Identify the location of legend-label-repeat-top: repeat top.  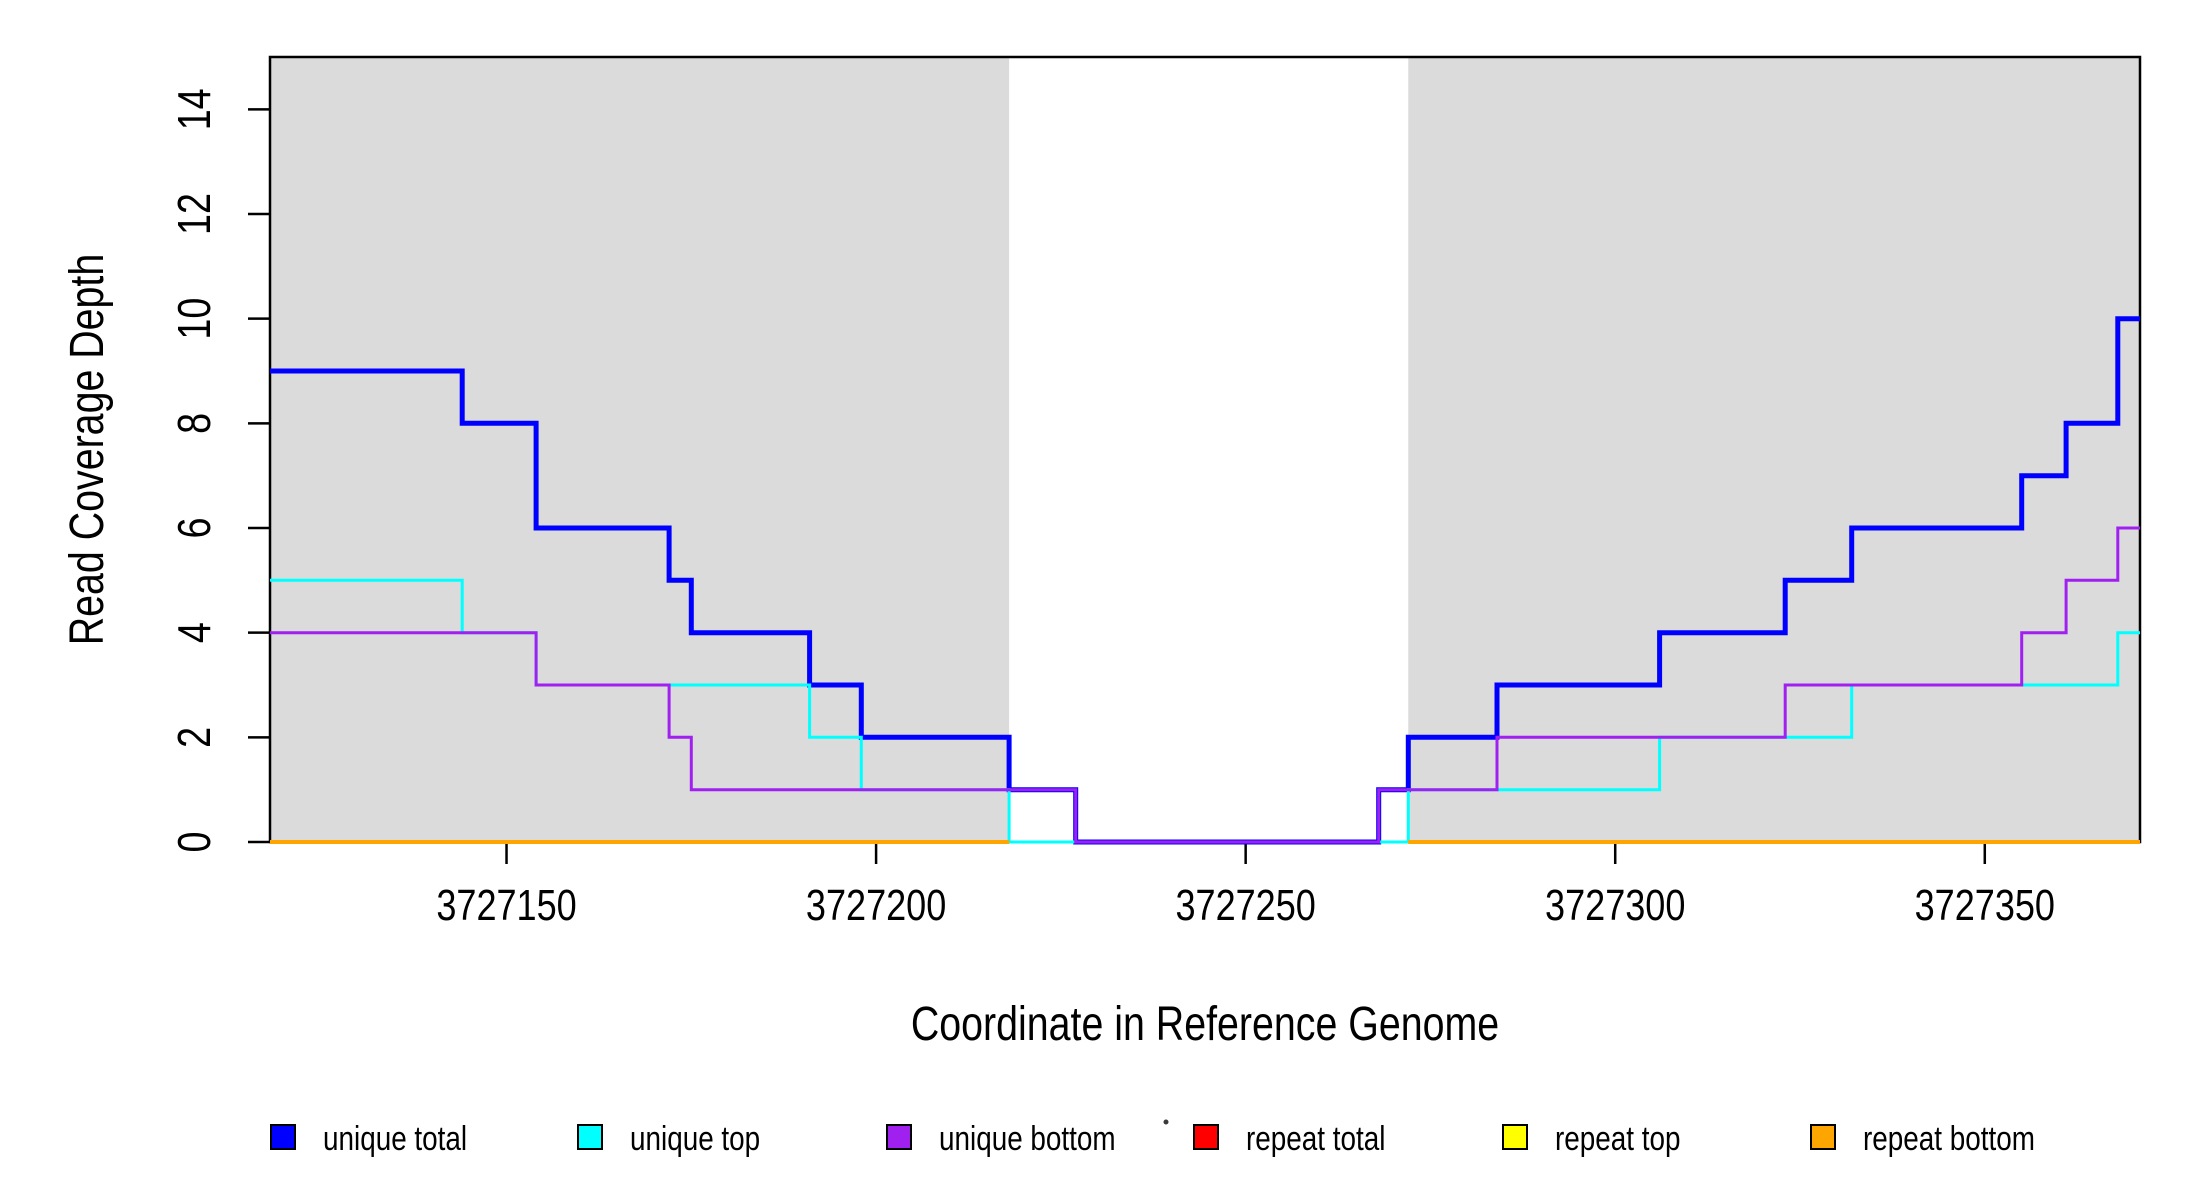
(1618, 1138).